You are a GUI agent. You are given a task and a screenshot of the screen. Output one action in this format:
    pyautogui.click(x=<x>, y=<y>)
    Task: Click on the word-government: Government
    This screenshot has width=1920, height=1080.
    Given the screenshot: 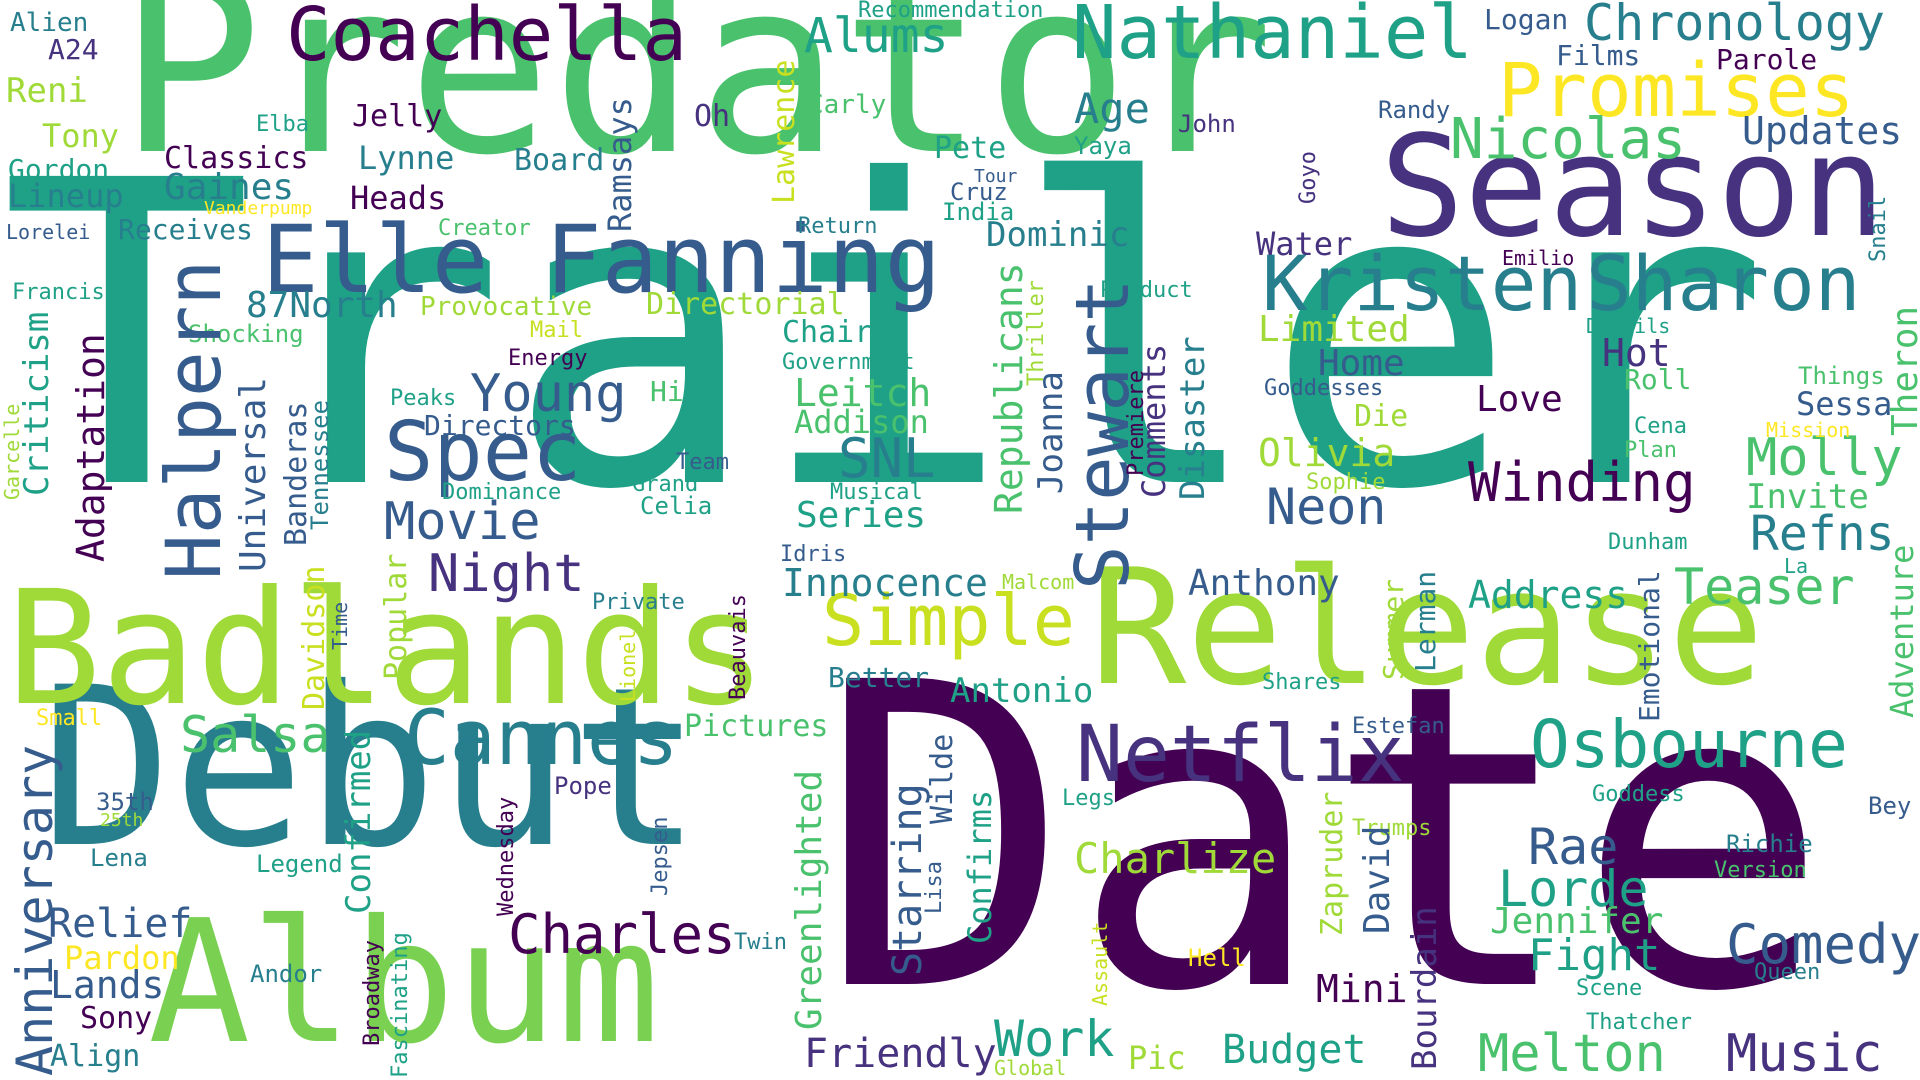 What is the action you would take?
    pyautogui.click(x=848, y=362)
    